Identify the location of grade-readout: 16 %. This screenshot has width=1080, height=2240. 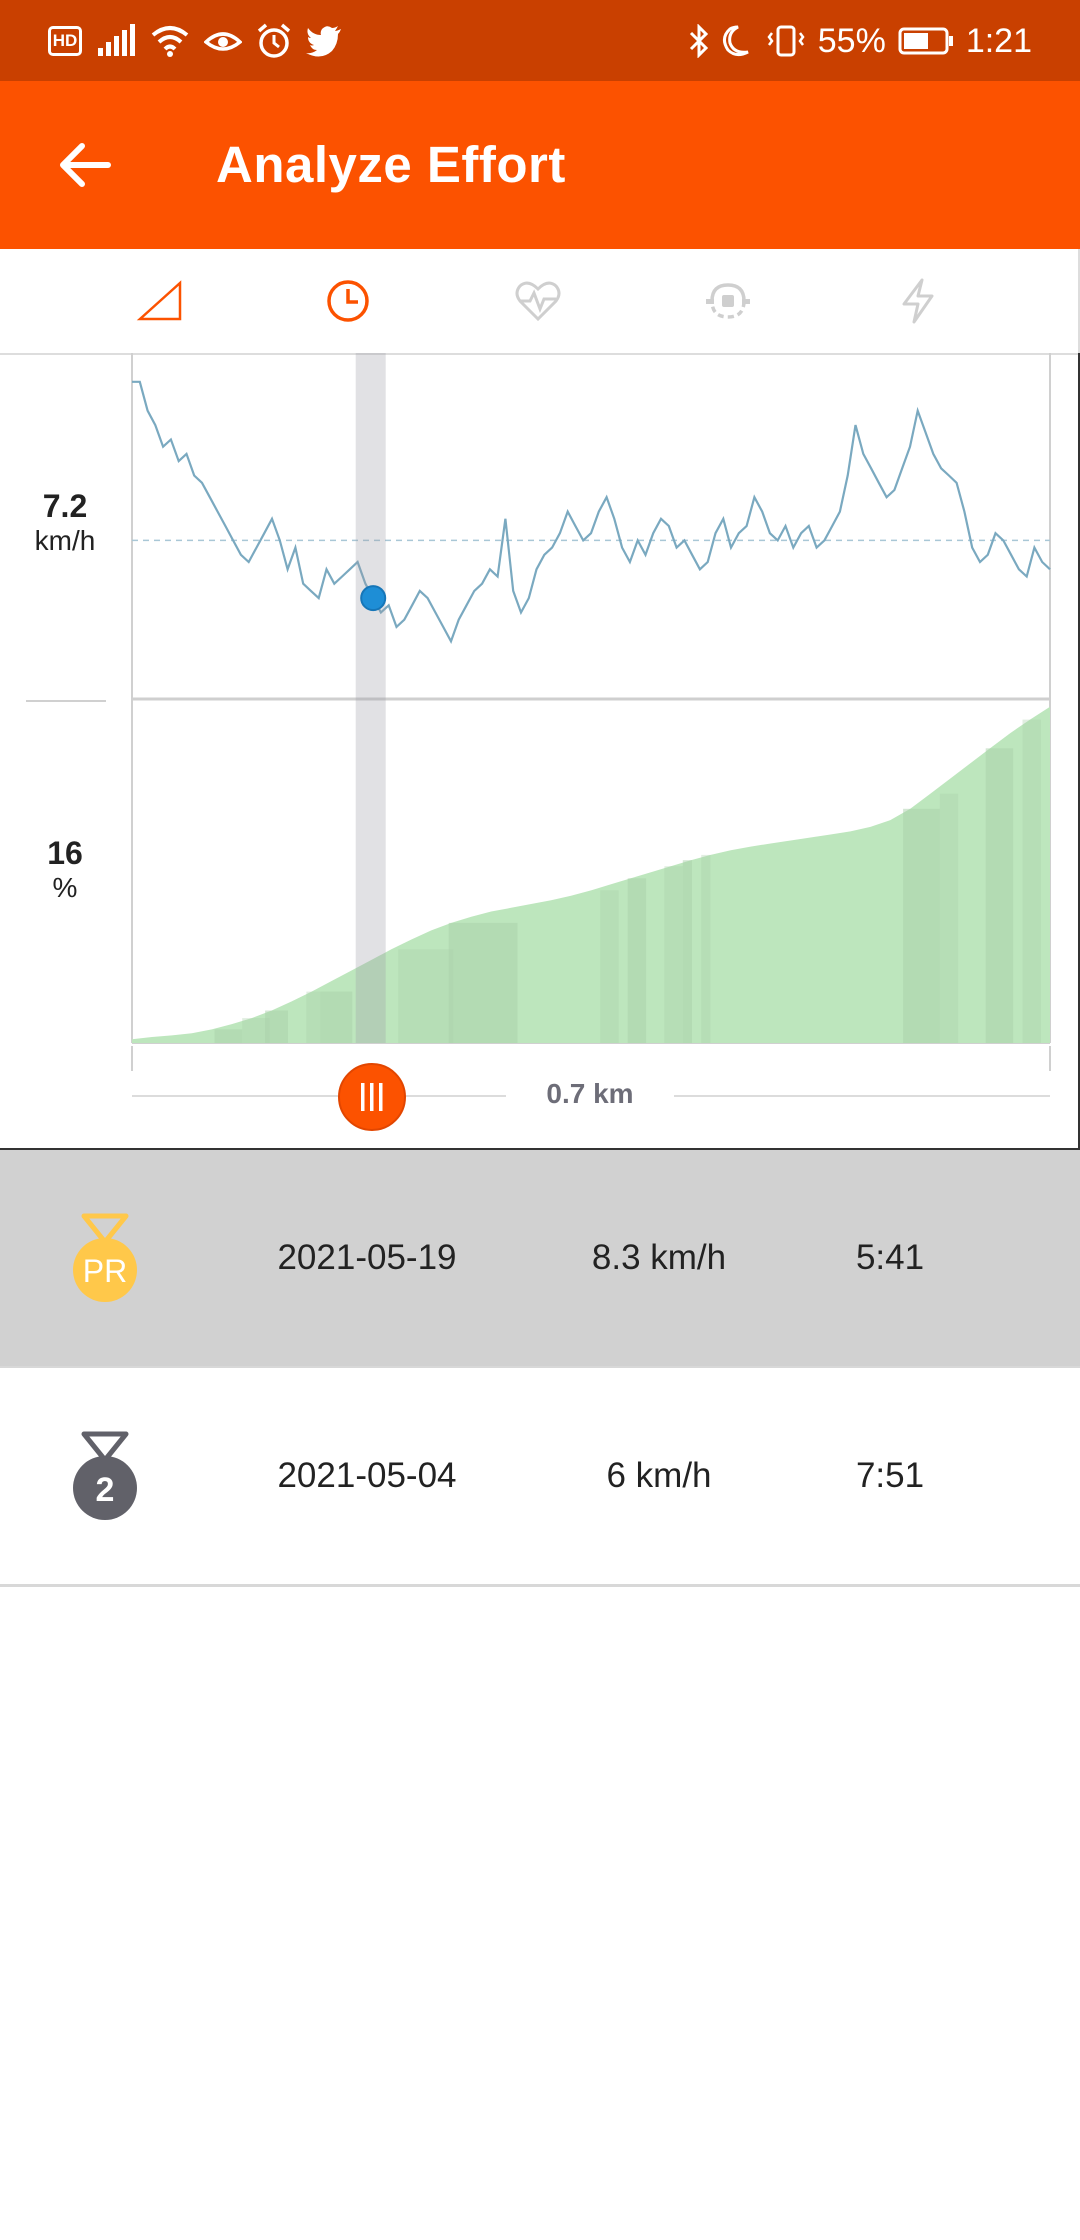
(65, 869).